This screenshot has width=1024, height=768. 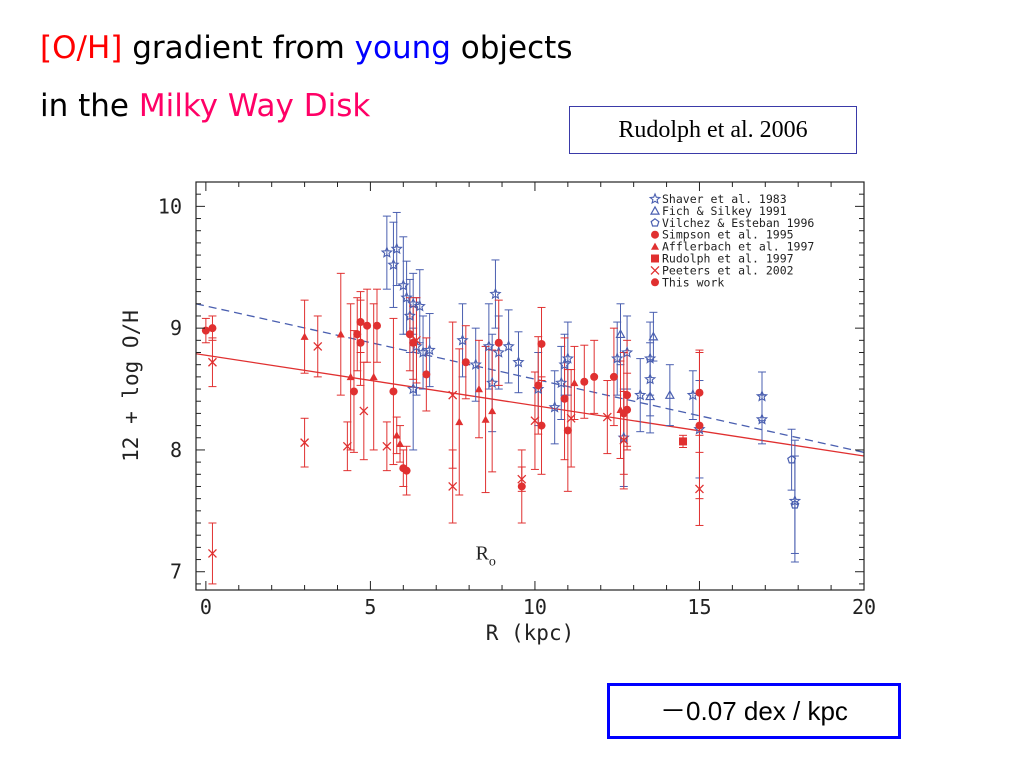 What do you see at coordinates (738, 247) in the screenshot?
I see `legend-label: Afflerbach et al. 1997` at bounding box center [738, 247].